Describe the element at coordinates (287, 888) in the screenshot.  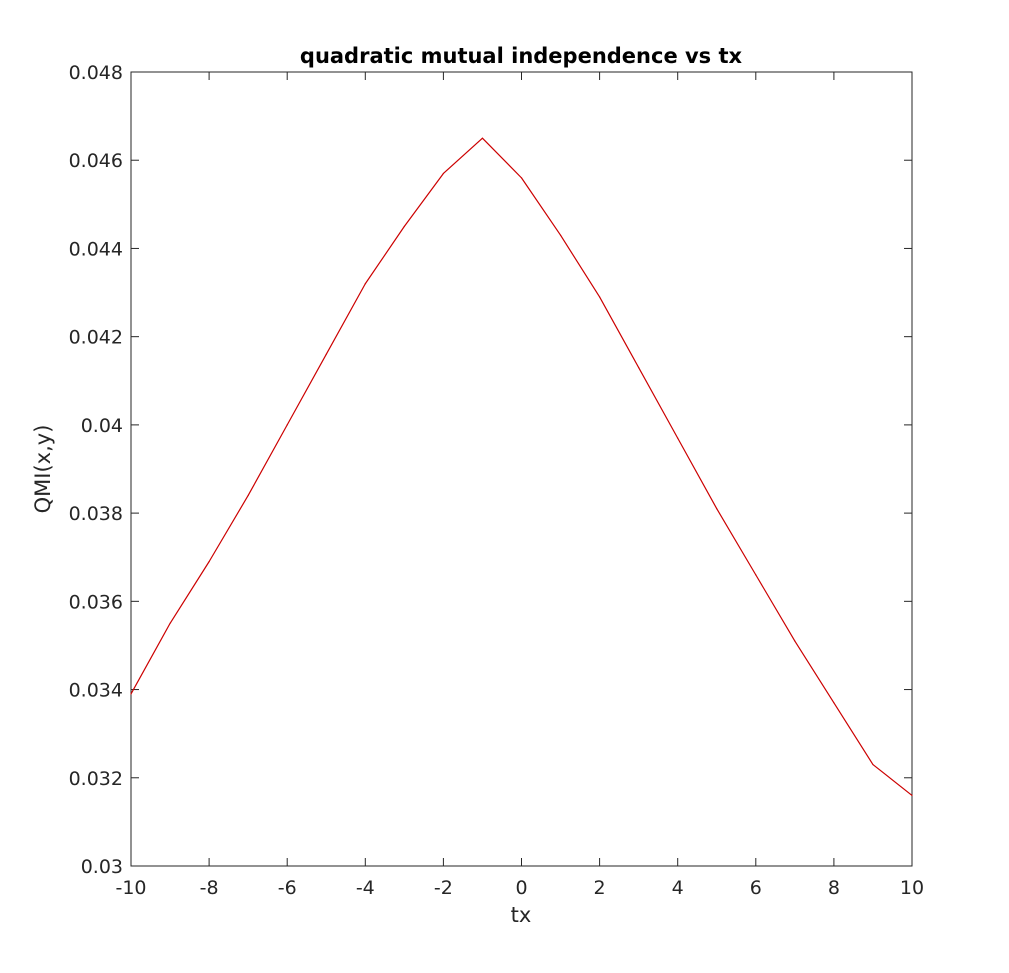
I see `x-tick-label-2: -6` at that location.